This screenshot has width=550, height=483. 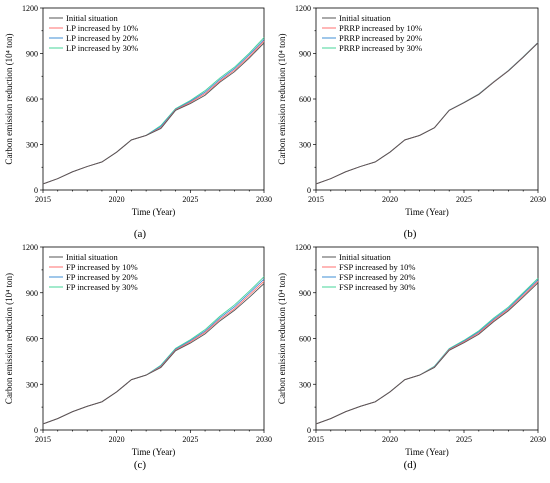 I want to click on legend-label: FSP increased by 20%, so click(x=377, y=277).